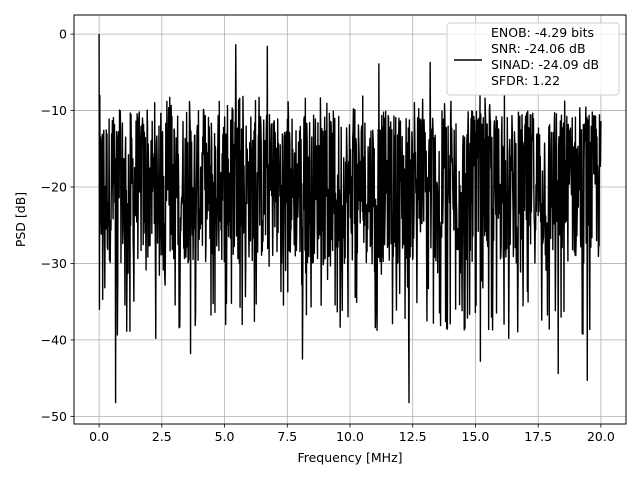  I want to click on y-tick-label: −30, so click(54, 263).